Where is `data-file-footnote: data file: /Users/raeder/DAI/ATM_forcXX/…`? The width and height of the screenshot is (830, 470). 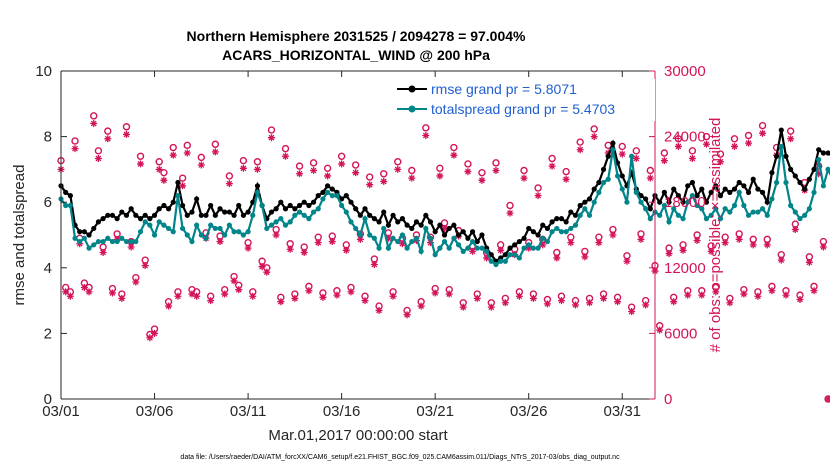
data-file-footnote: data file: /Users/raeder/DAI/ATM_forcXX/… is located at coordinates (400, 457).